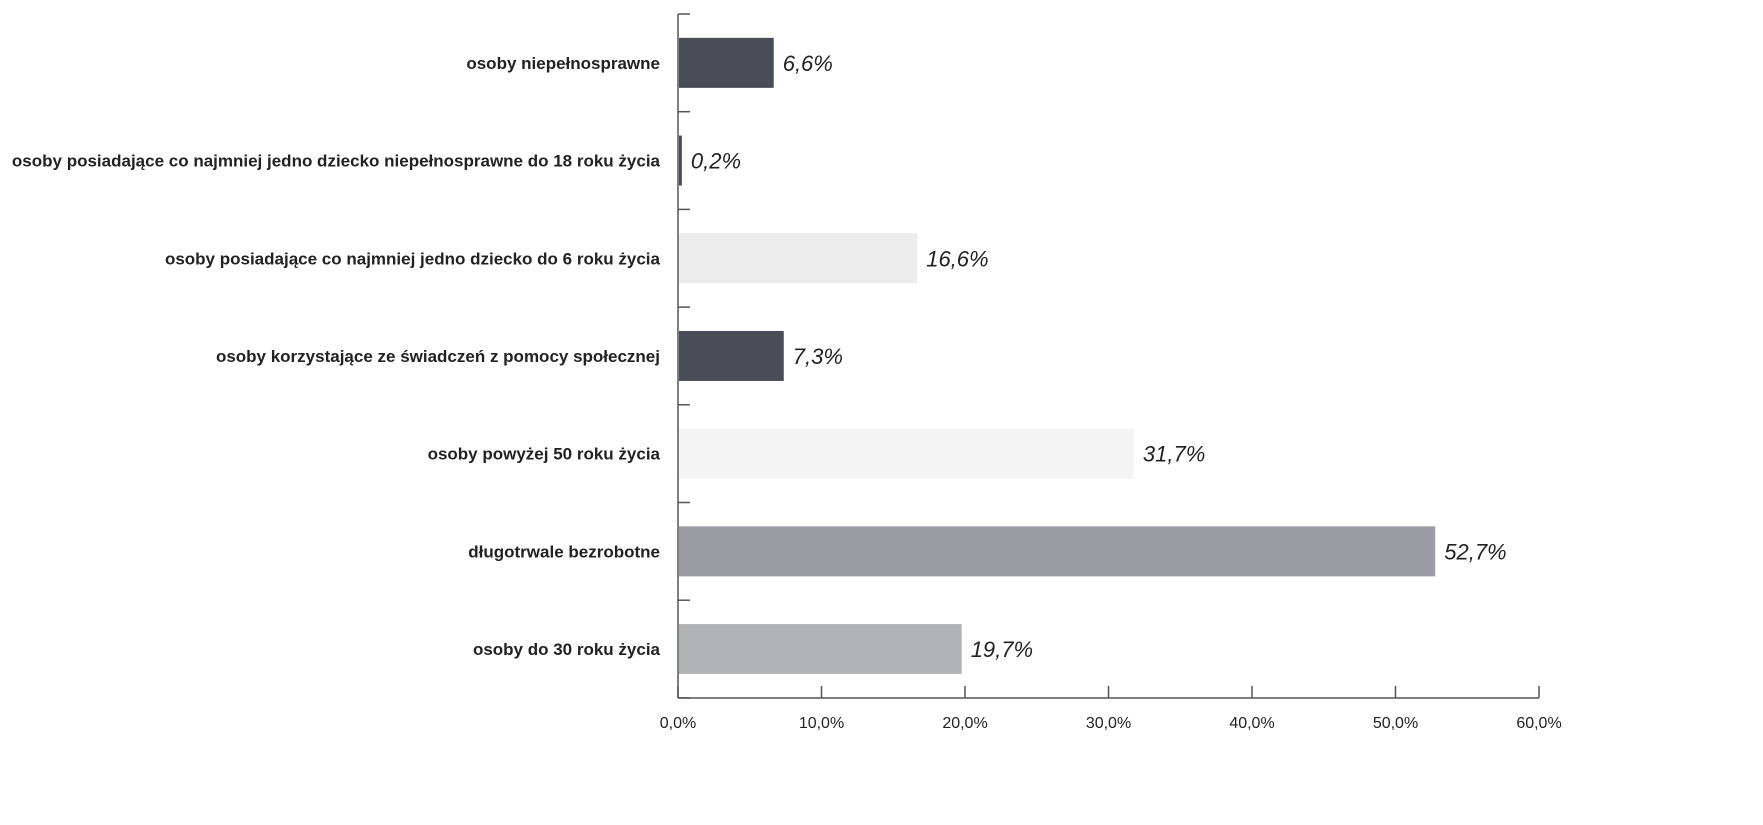 Image resolution: width=1763 pixels, height=825 pixels. I want to click on x-tick-label-6: 60,0%, so click(1538, 723).